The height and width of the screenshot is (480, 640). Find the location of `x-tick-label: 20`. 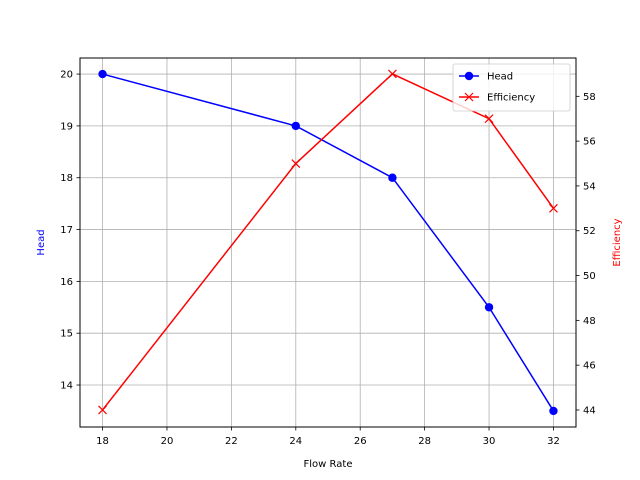

x-tick-label: 20 is located at coordinates (167, 441).